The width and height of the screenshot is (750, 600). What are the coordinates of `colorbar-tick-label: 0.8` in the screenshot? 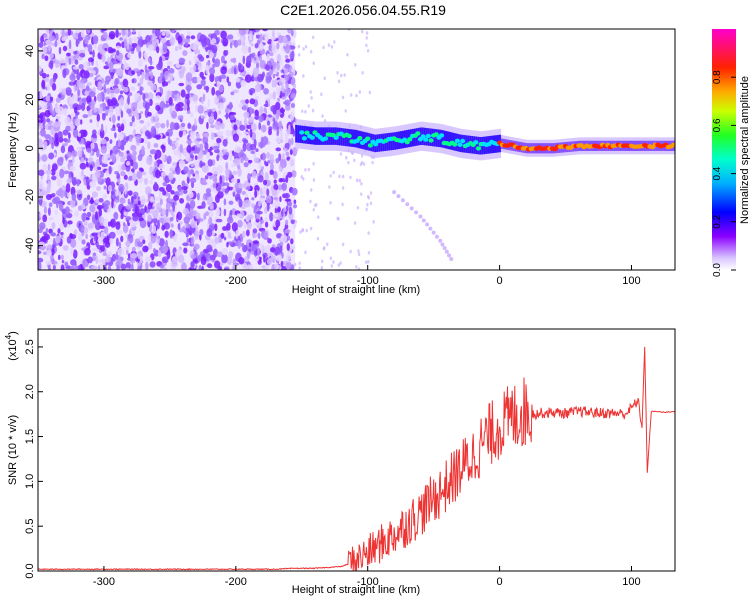 It's located at (717, 77).